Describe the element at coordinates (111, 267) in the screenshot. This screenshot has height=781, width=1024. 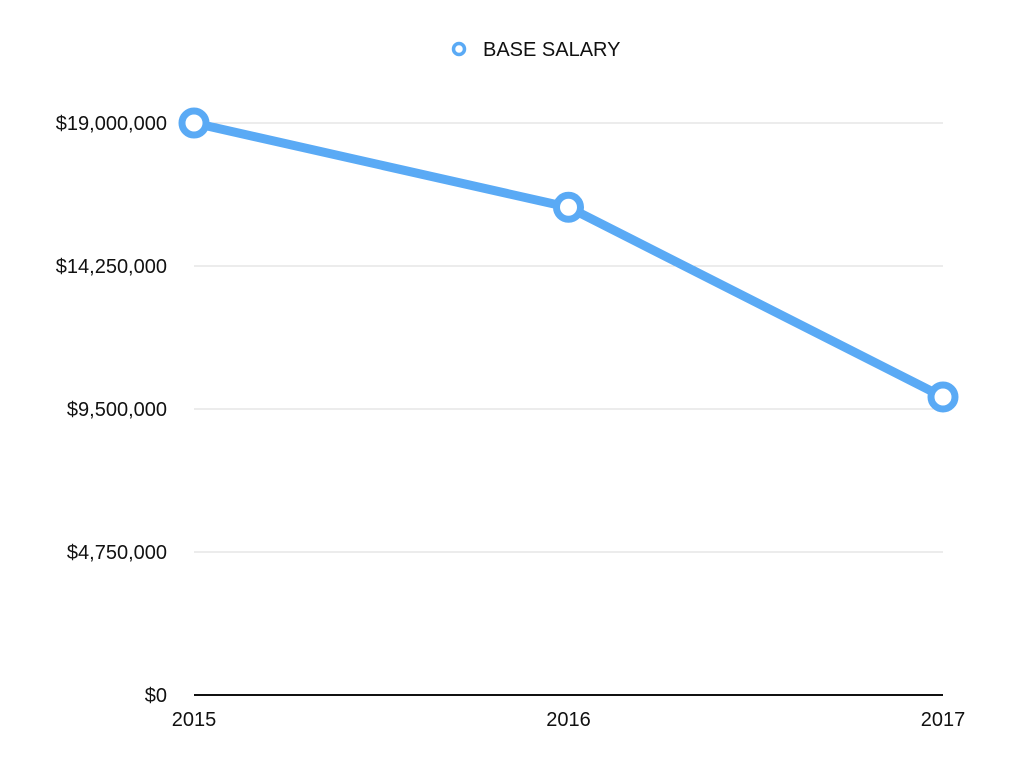
I see `y-tick-label: $14,250,000` at that location.